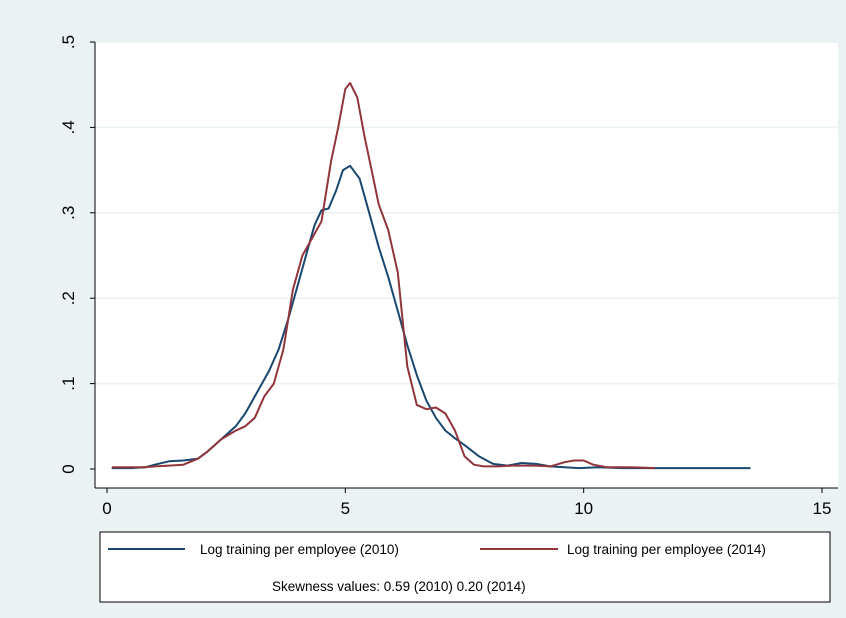  Describe the element at coordinates (666, 549) in the screenshot. I see `legend-label-2014: Log training per employee (2014)` at that location.